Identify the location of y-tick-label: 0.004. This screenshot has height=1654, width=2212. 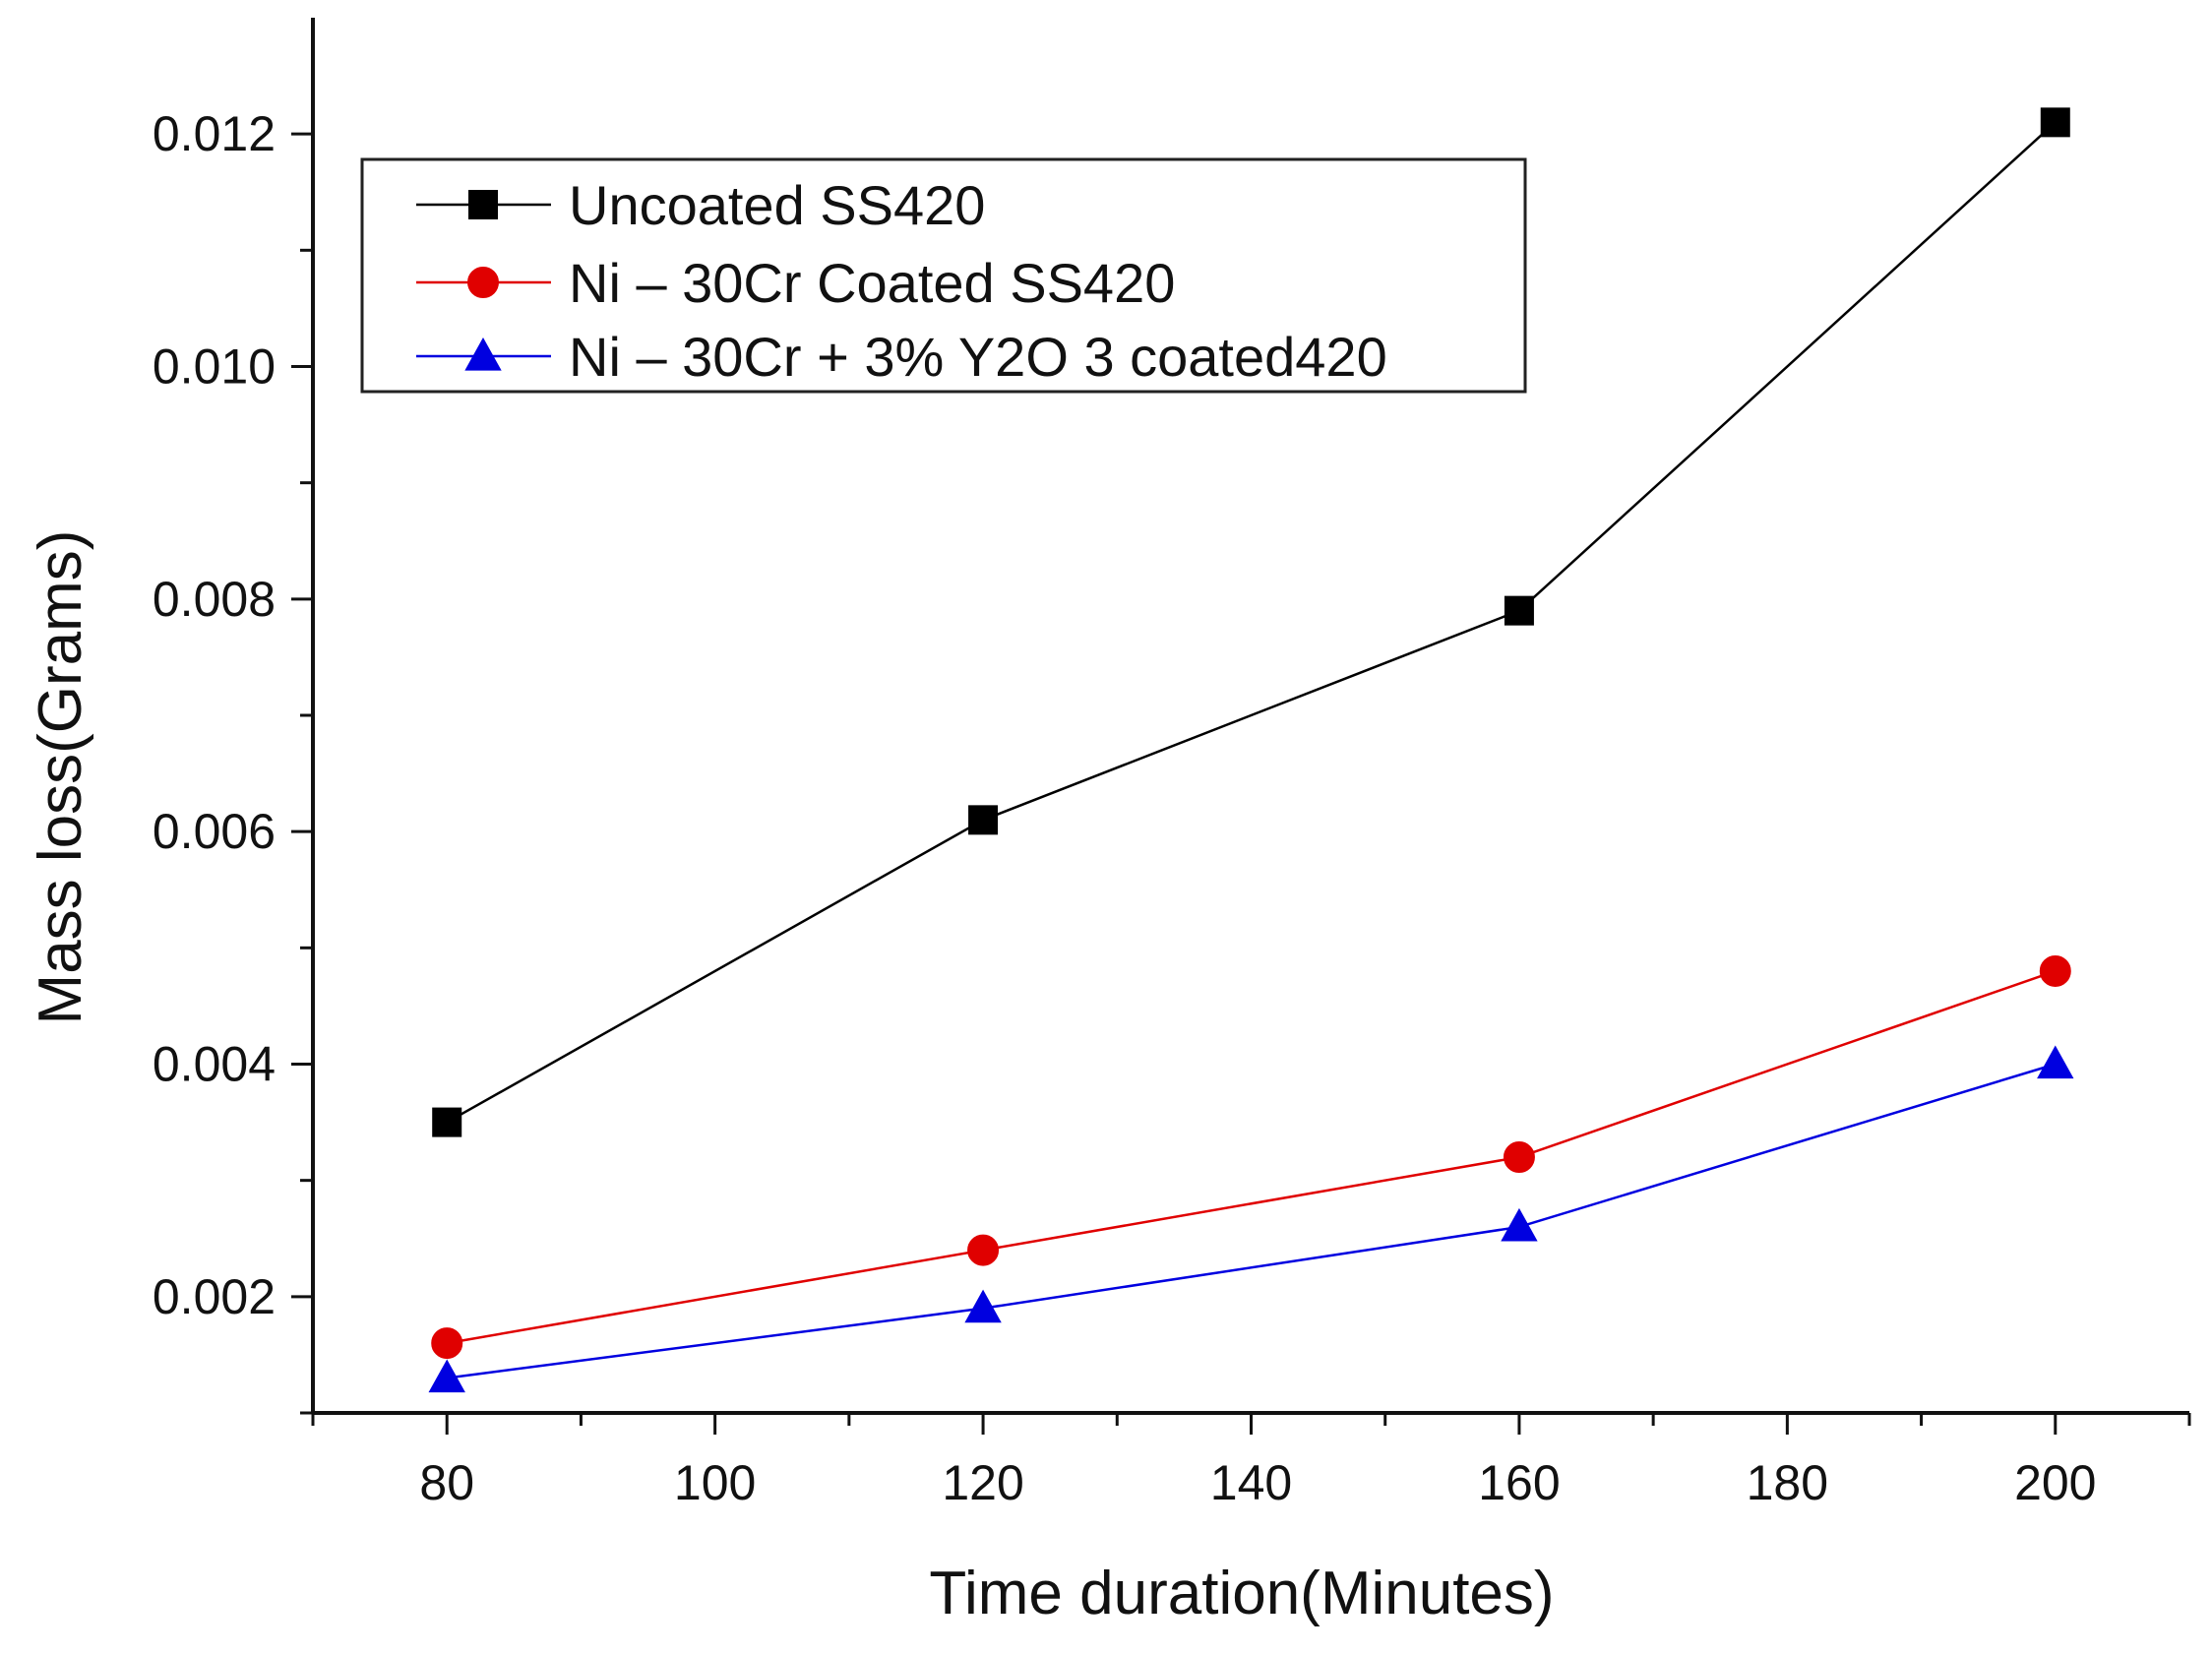
(214, 1064).